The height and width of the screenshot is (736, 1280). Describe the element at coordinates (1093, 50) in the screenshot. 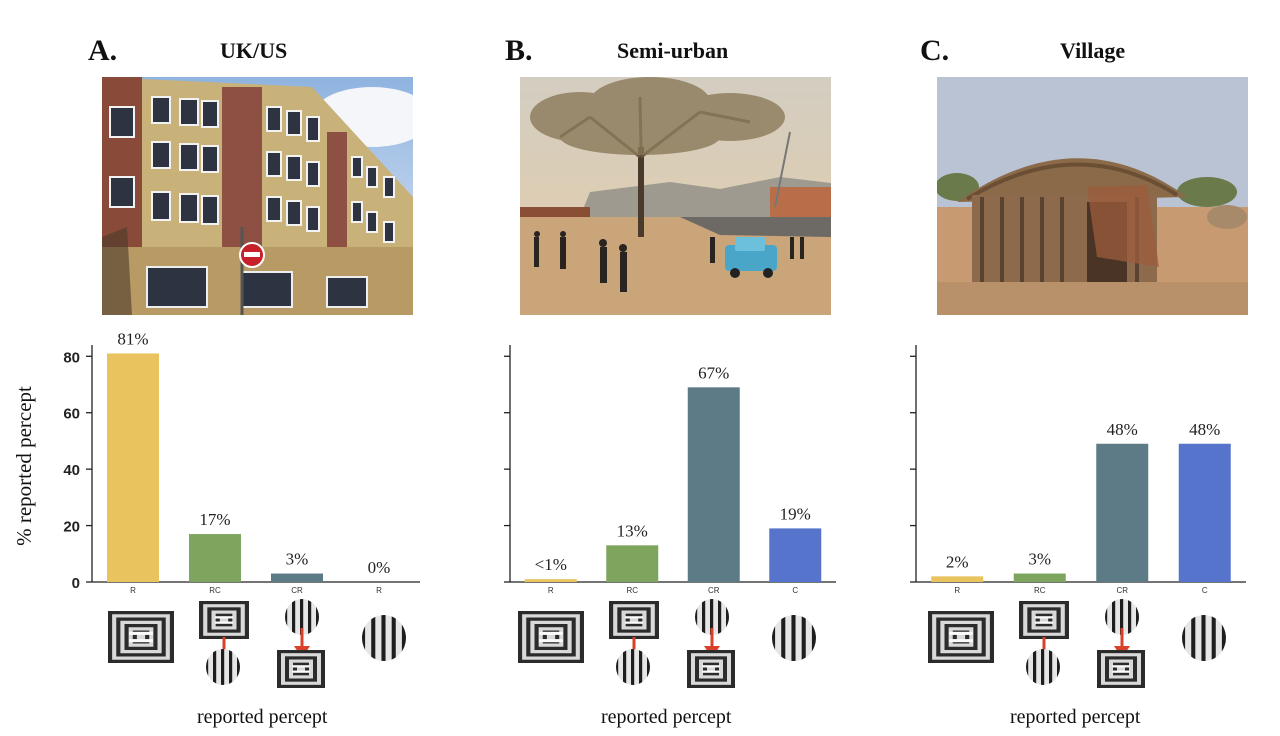

I see `panel-title: Village` at that location.